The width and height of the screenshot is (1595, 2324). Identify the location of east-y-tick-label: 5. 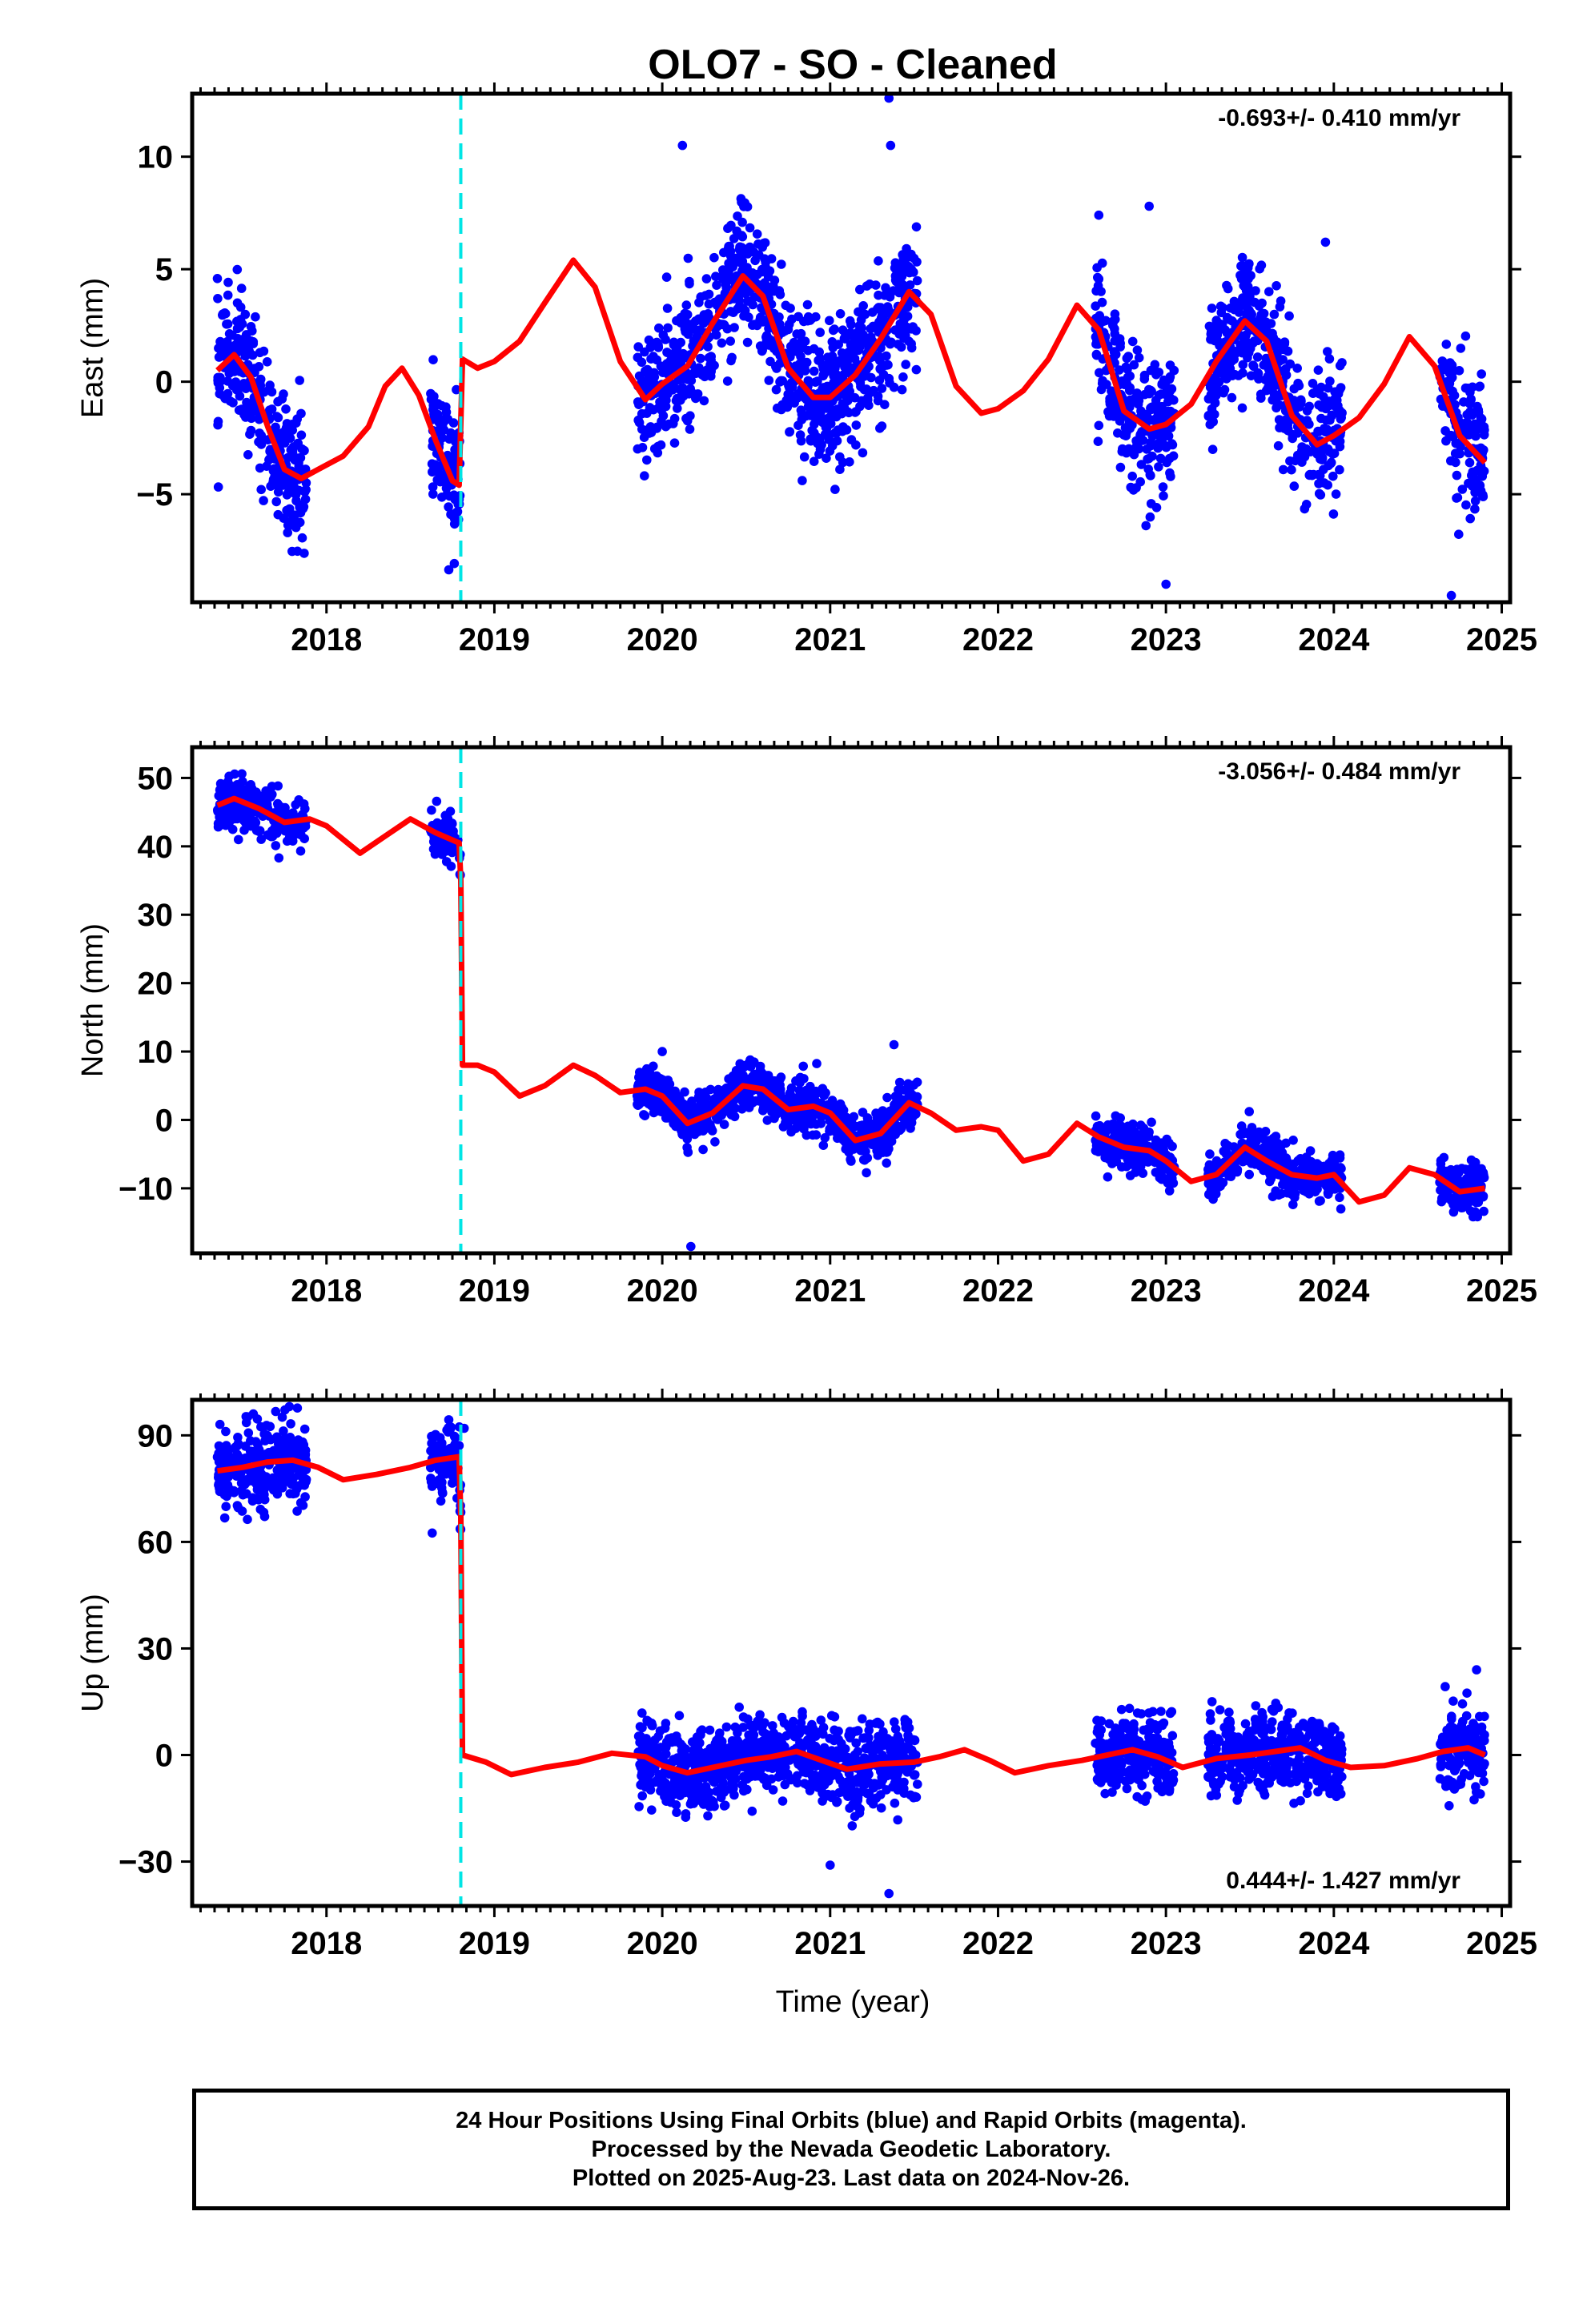
(164, 269).